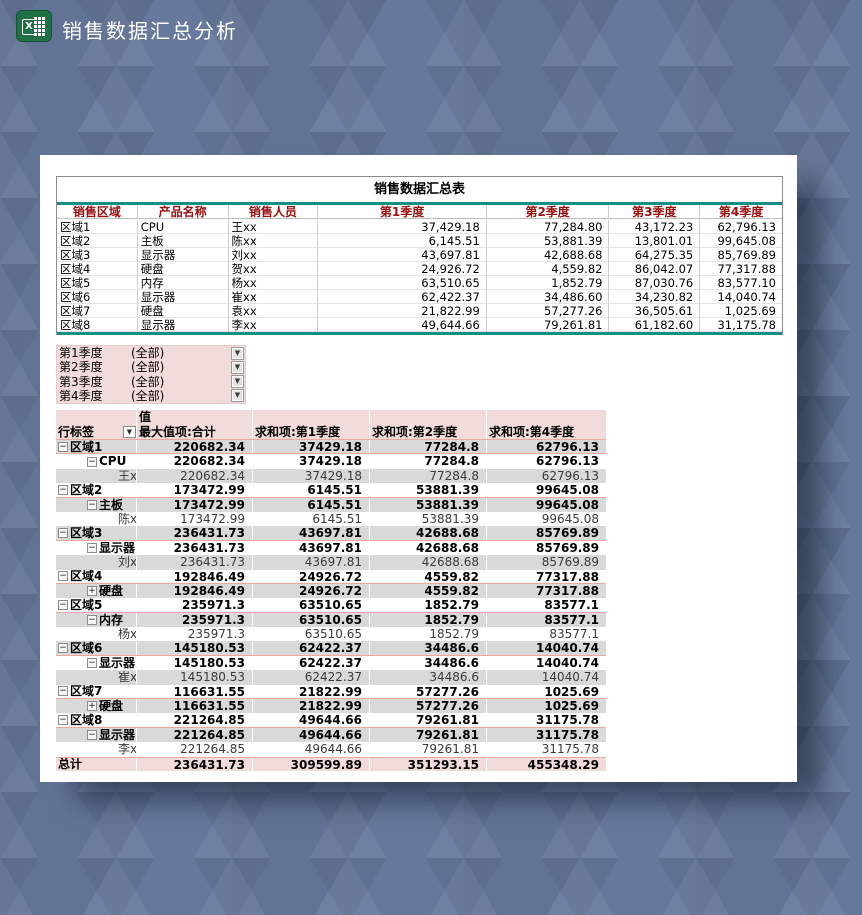 The width and height of the screenshot is (862, 915). Describe the element at coordinates (402, 269) in the screenshot. I see `summary-cell: 24,926.72` at that location.